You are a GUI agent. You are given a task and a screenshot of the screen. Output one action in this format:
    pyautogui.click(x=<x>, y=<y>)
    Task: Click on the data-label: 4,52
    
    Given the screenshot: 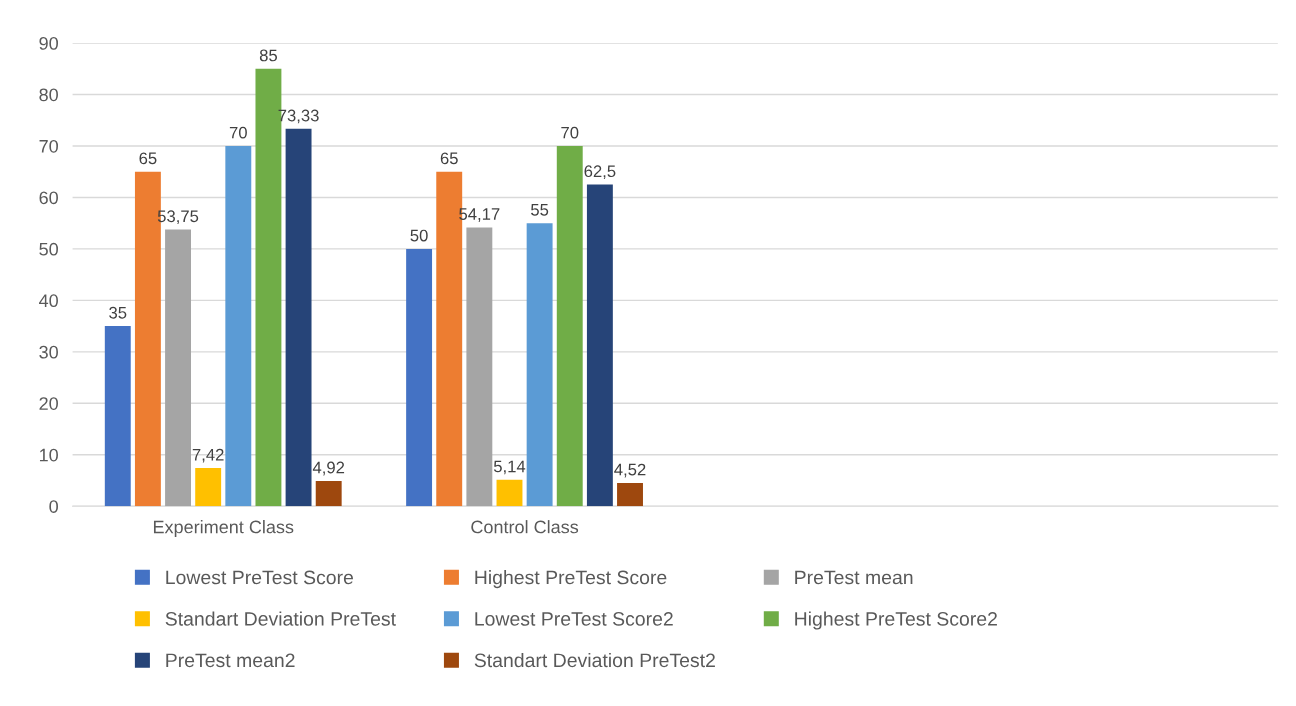 What is the action you would take?
    pyautogui.click(x=630, y=470)
    